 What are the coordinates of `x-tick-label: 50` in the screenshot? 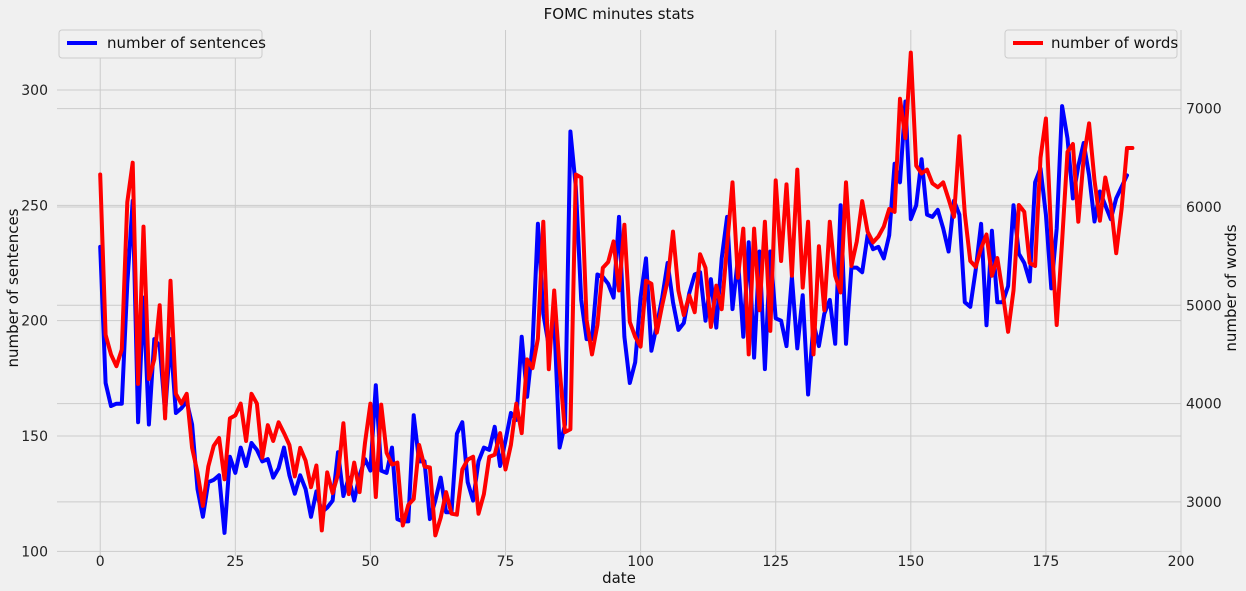 It's located at (371, 562).